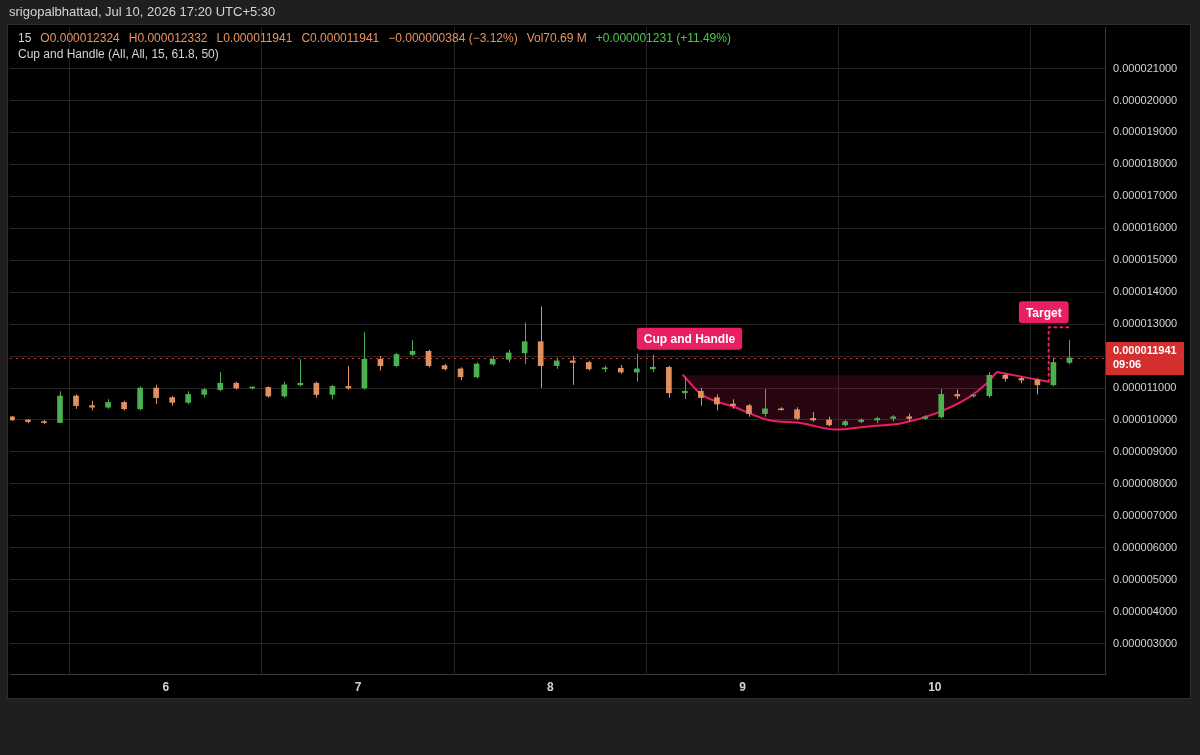  I want to click on annotation: Cup and Handle, so click(689, 339).